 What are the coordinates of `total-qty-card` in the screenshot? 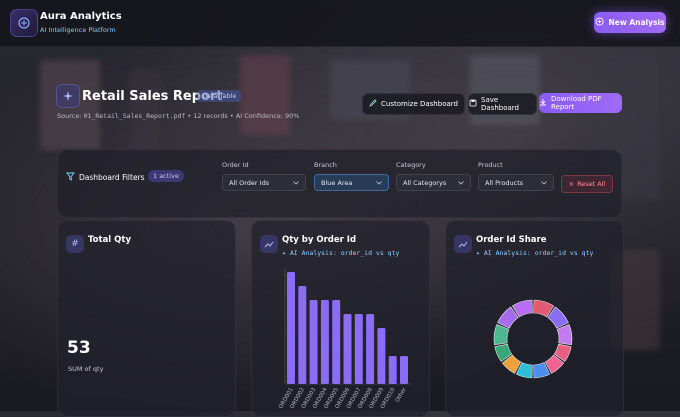 It's located at (146, 318).